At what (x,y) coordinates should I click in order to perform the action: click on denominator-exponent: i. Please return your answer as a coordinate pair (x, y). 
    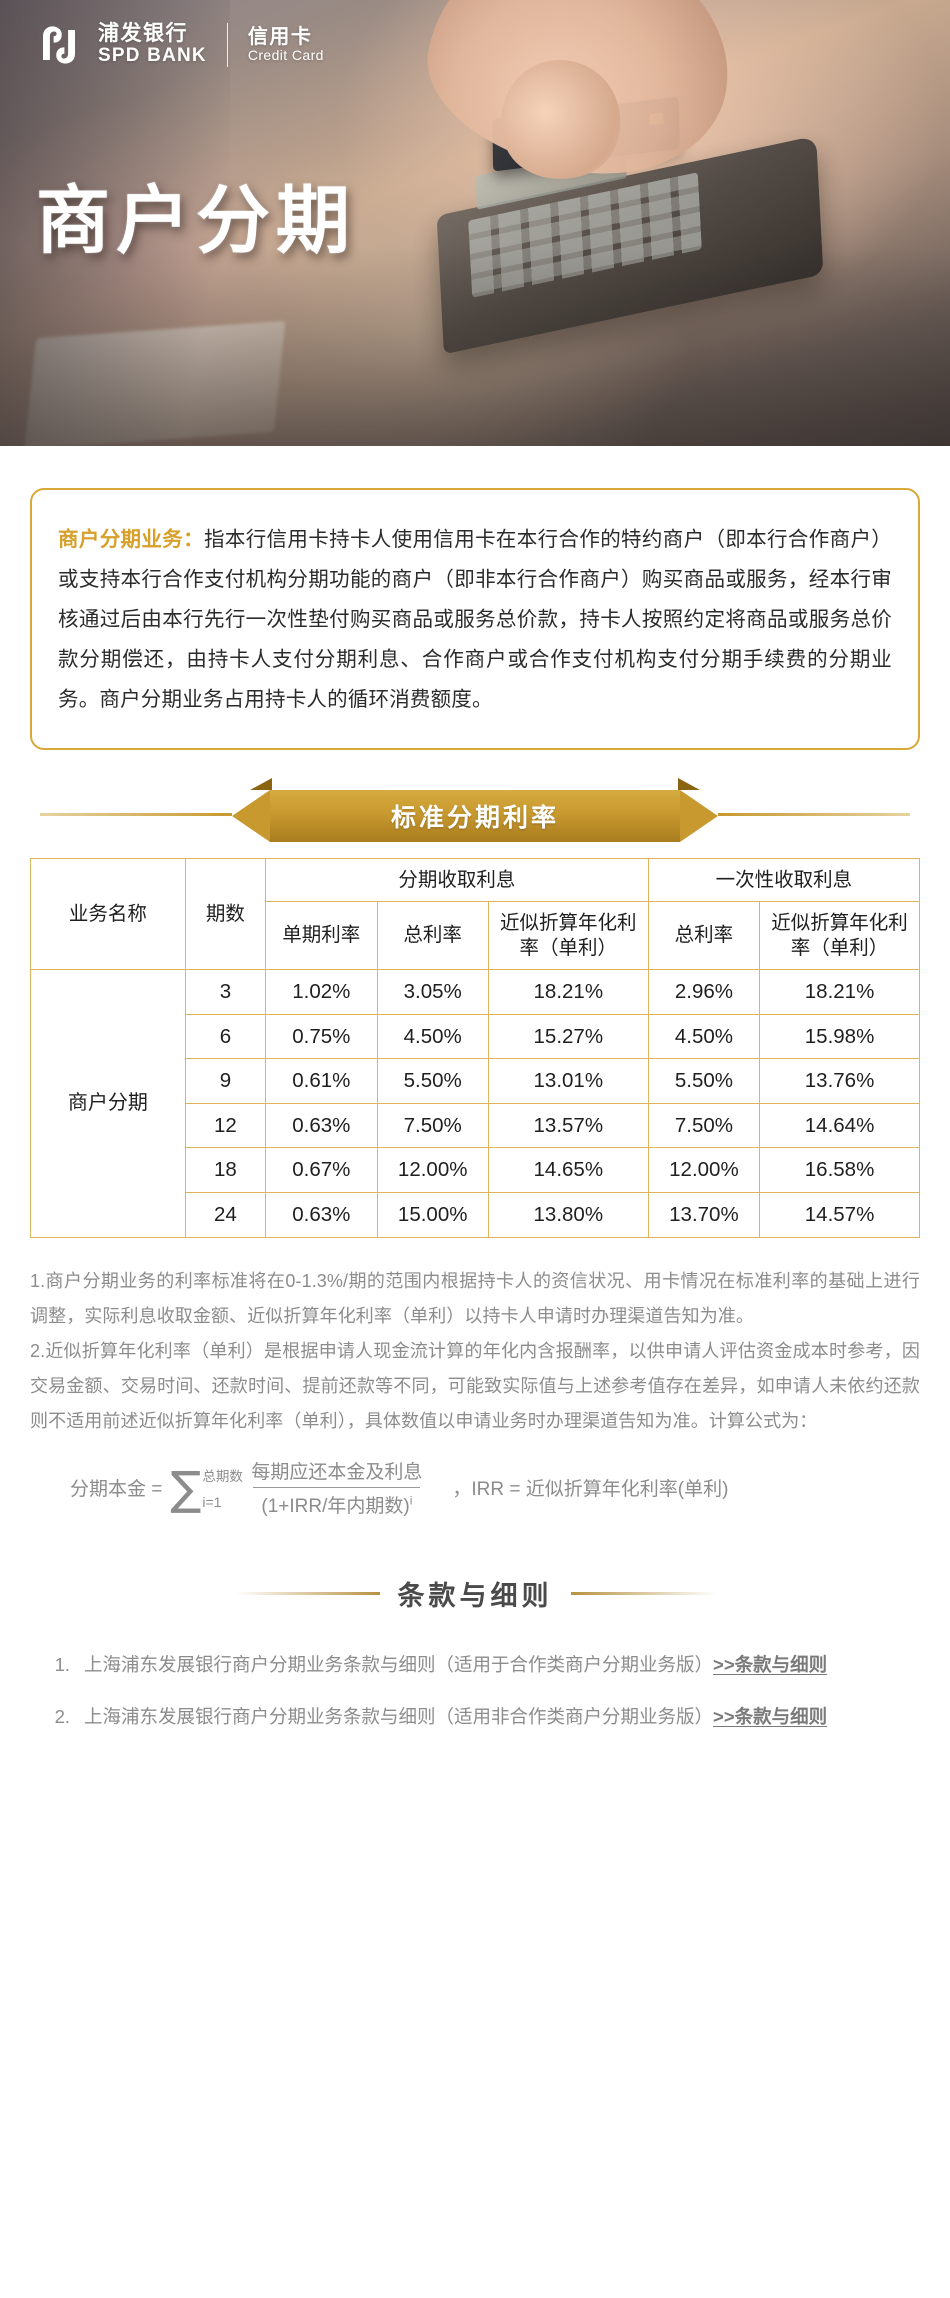
    Looking at the image, I should click on (411, 1500).